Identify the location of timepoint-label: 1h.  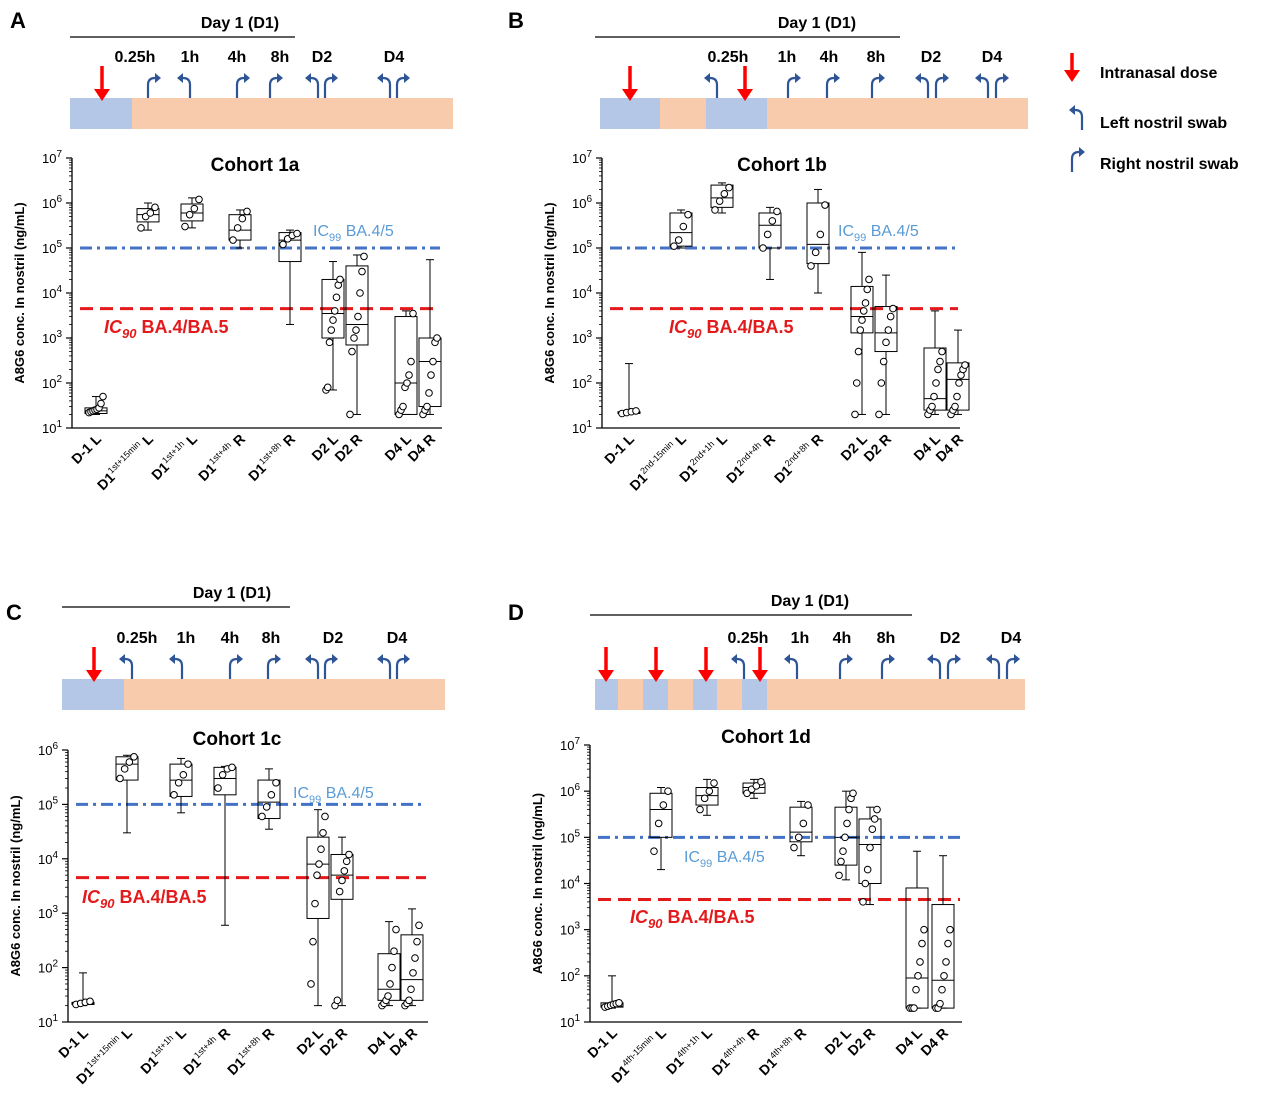
(186, 638).